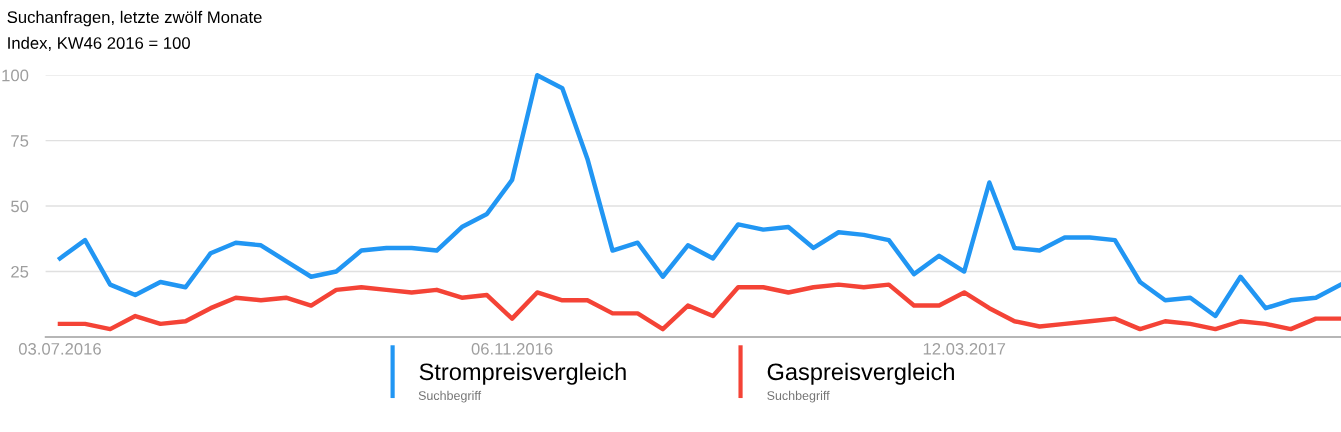  What do you see at coordinates (20, 141) in the screenshot?
I see `y-tick-label: 75` at bounding box center [20, 141].